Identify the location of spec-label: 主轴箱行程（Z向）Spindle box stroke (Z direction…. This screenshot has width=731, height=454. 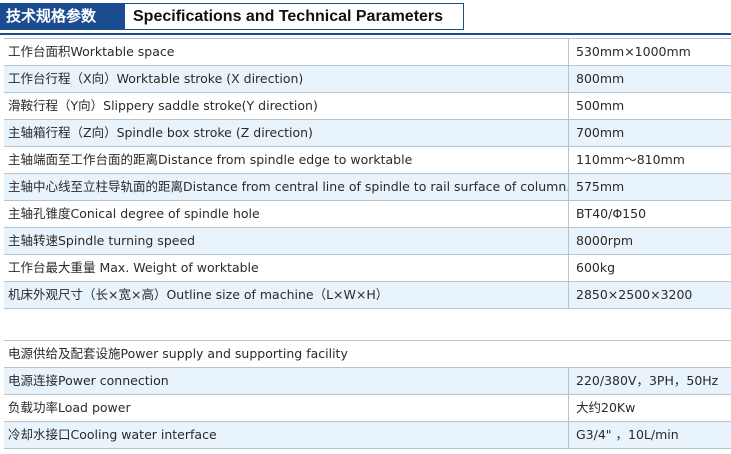
(160, 132).